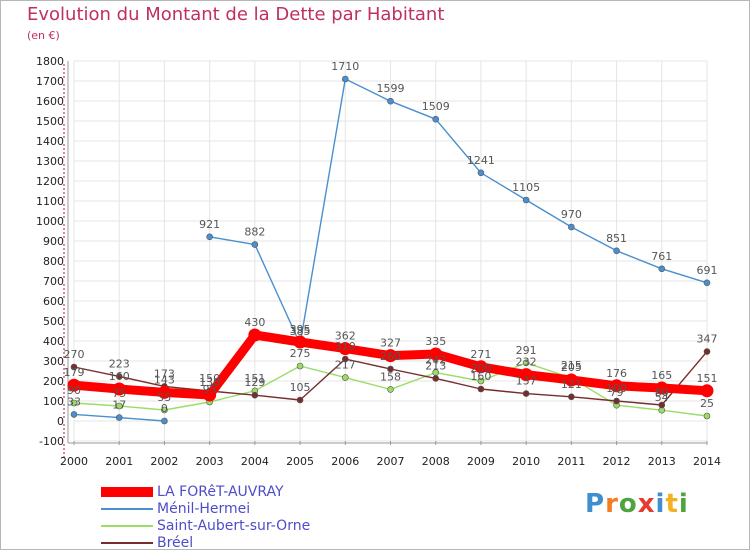 Image resolution: width=750 pixels, height=550 pixels. I want to click on data-label: 200, so click(480, 368).